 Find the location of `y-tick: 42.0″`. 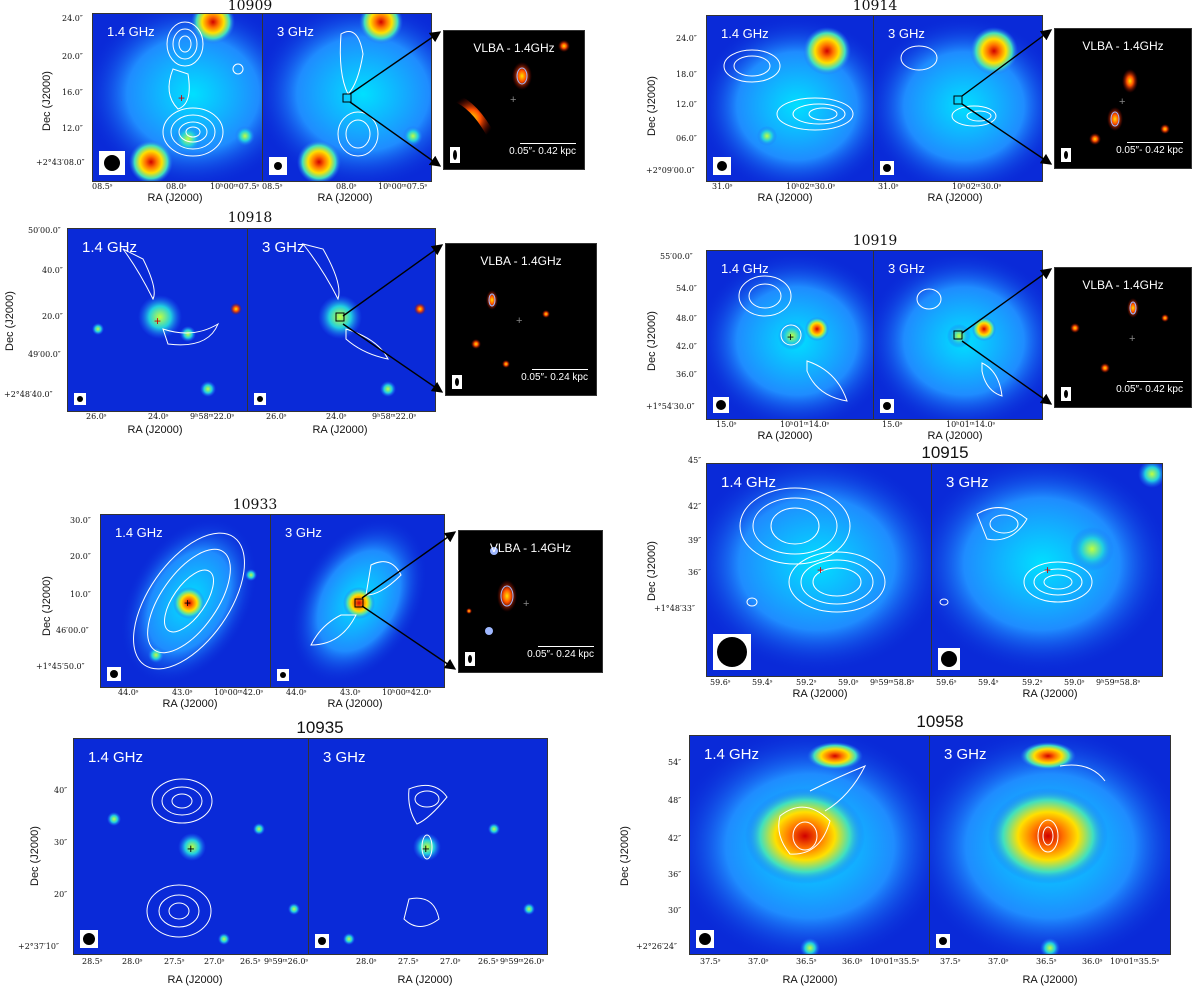

y-tick: 42.0″ is located at coordinates (686, 346).